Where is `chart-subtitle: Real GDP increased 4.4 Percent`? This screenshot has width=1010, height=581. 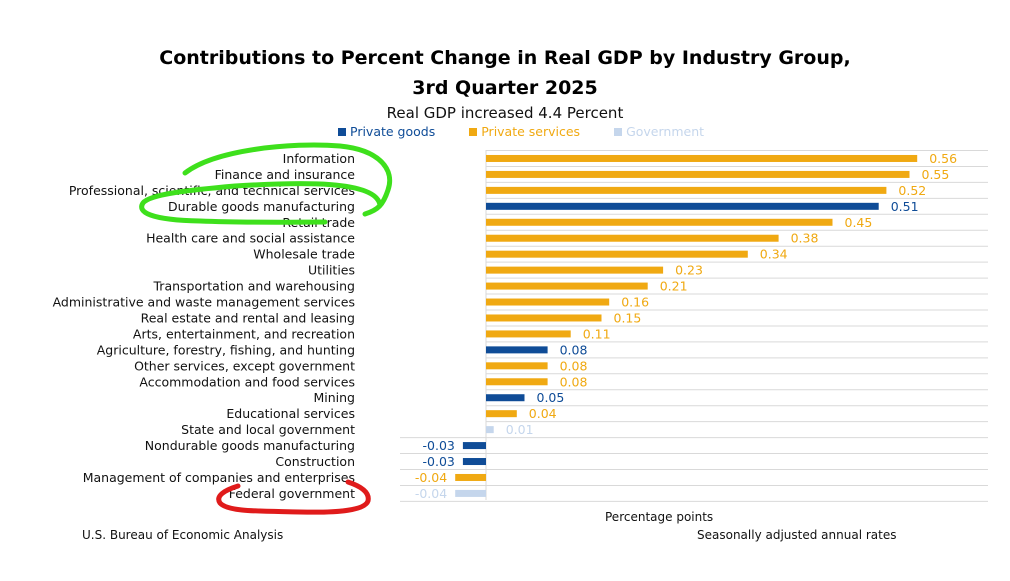 chart-subtitle: Real GDP increased 4.4 Percent is located at coordinates (505, 113).